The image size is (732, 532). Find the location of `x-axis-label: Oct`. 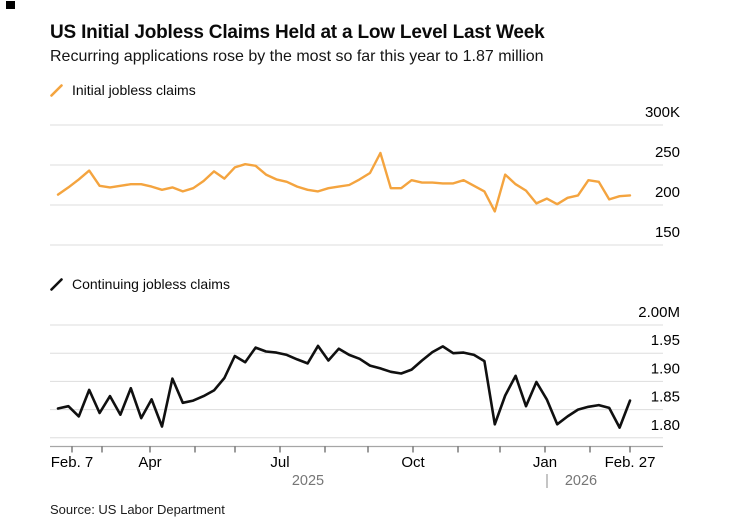

x-axis-label: Oct is located at coordinates (413, 462).